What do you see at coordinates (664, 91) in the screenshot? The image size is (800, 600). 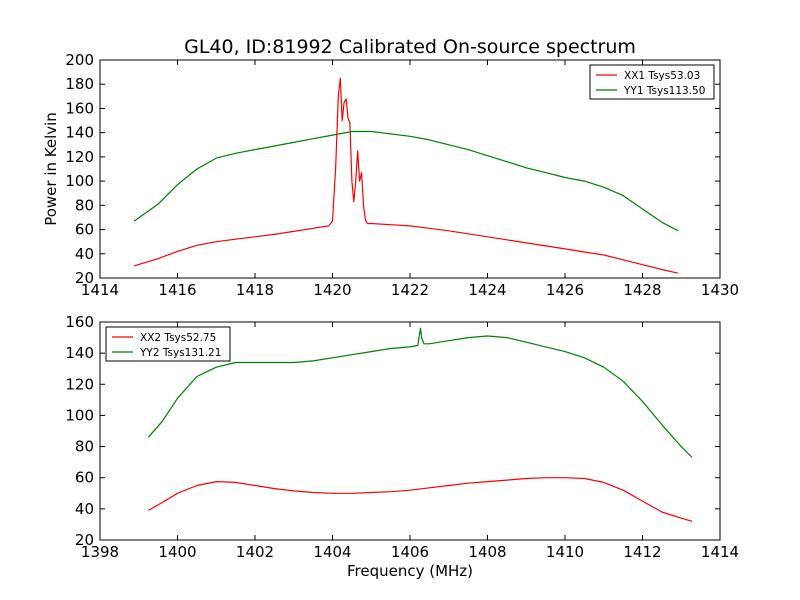 I see `top-legend-label: YY1 Tsys113.50` at bounding box center [664, 91].